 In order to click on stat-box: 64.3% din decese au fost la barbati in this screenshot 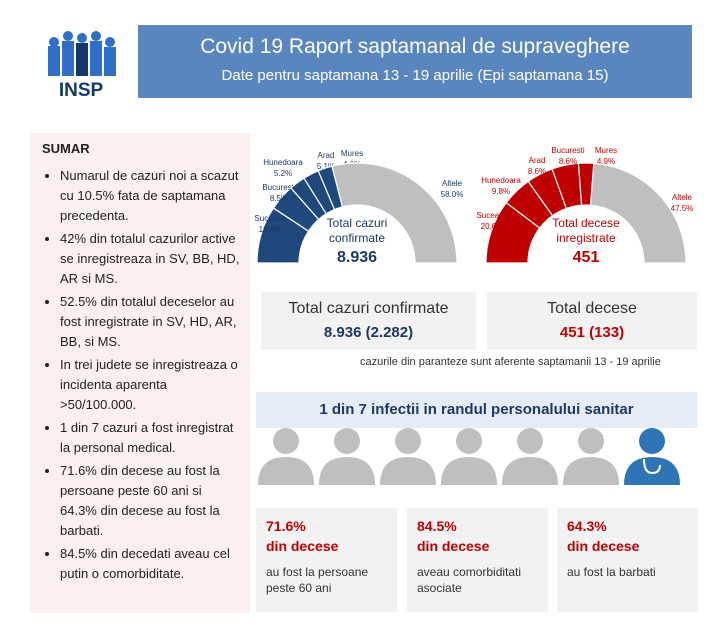, I will do `click(627, 560)`.